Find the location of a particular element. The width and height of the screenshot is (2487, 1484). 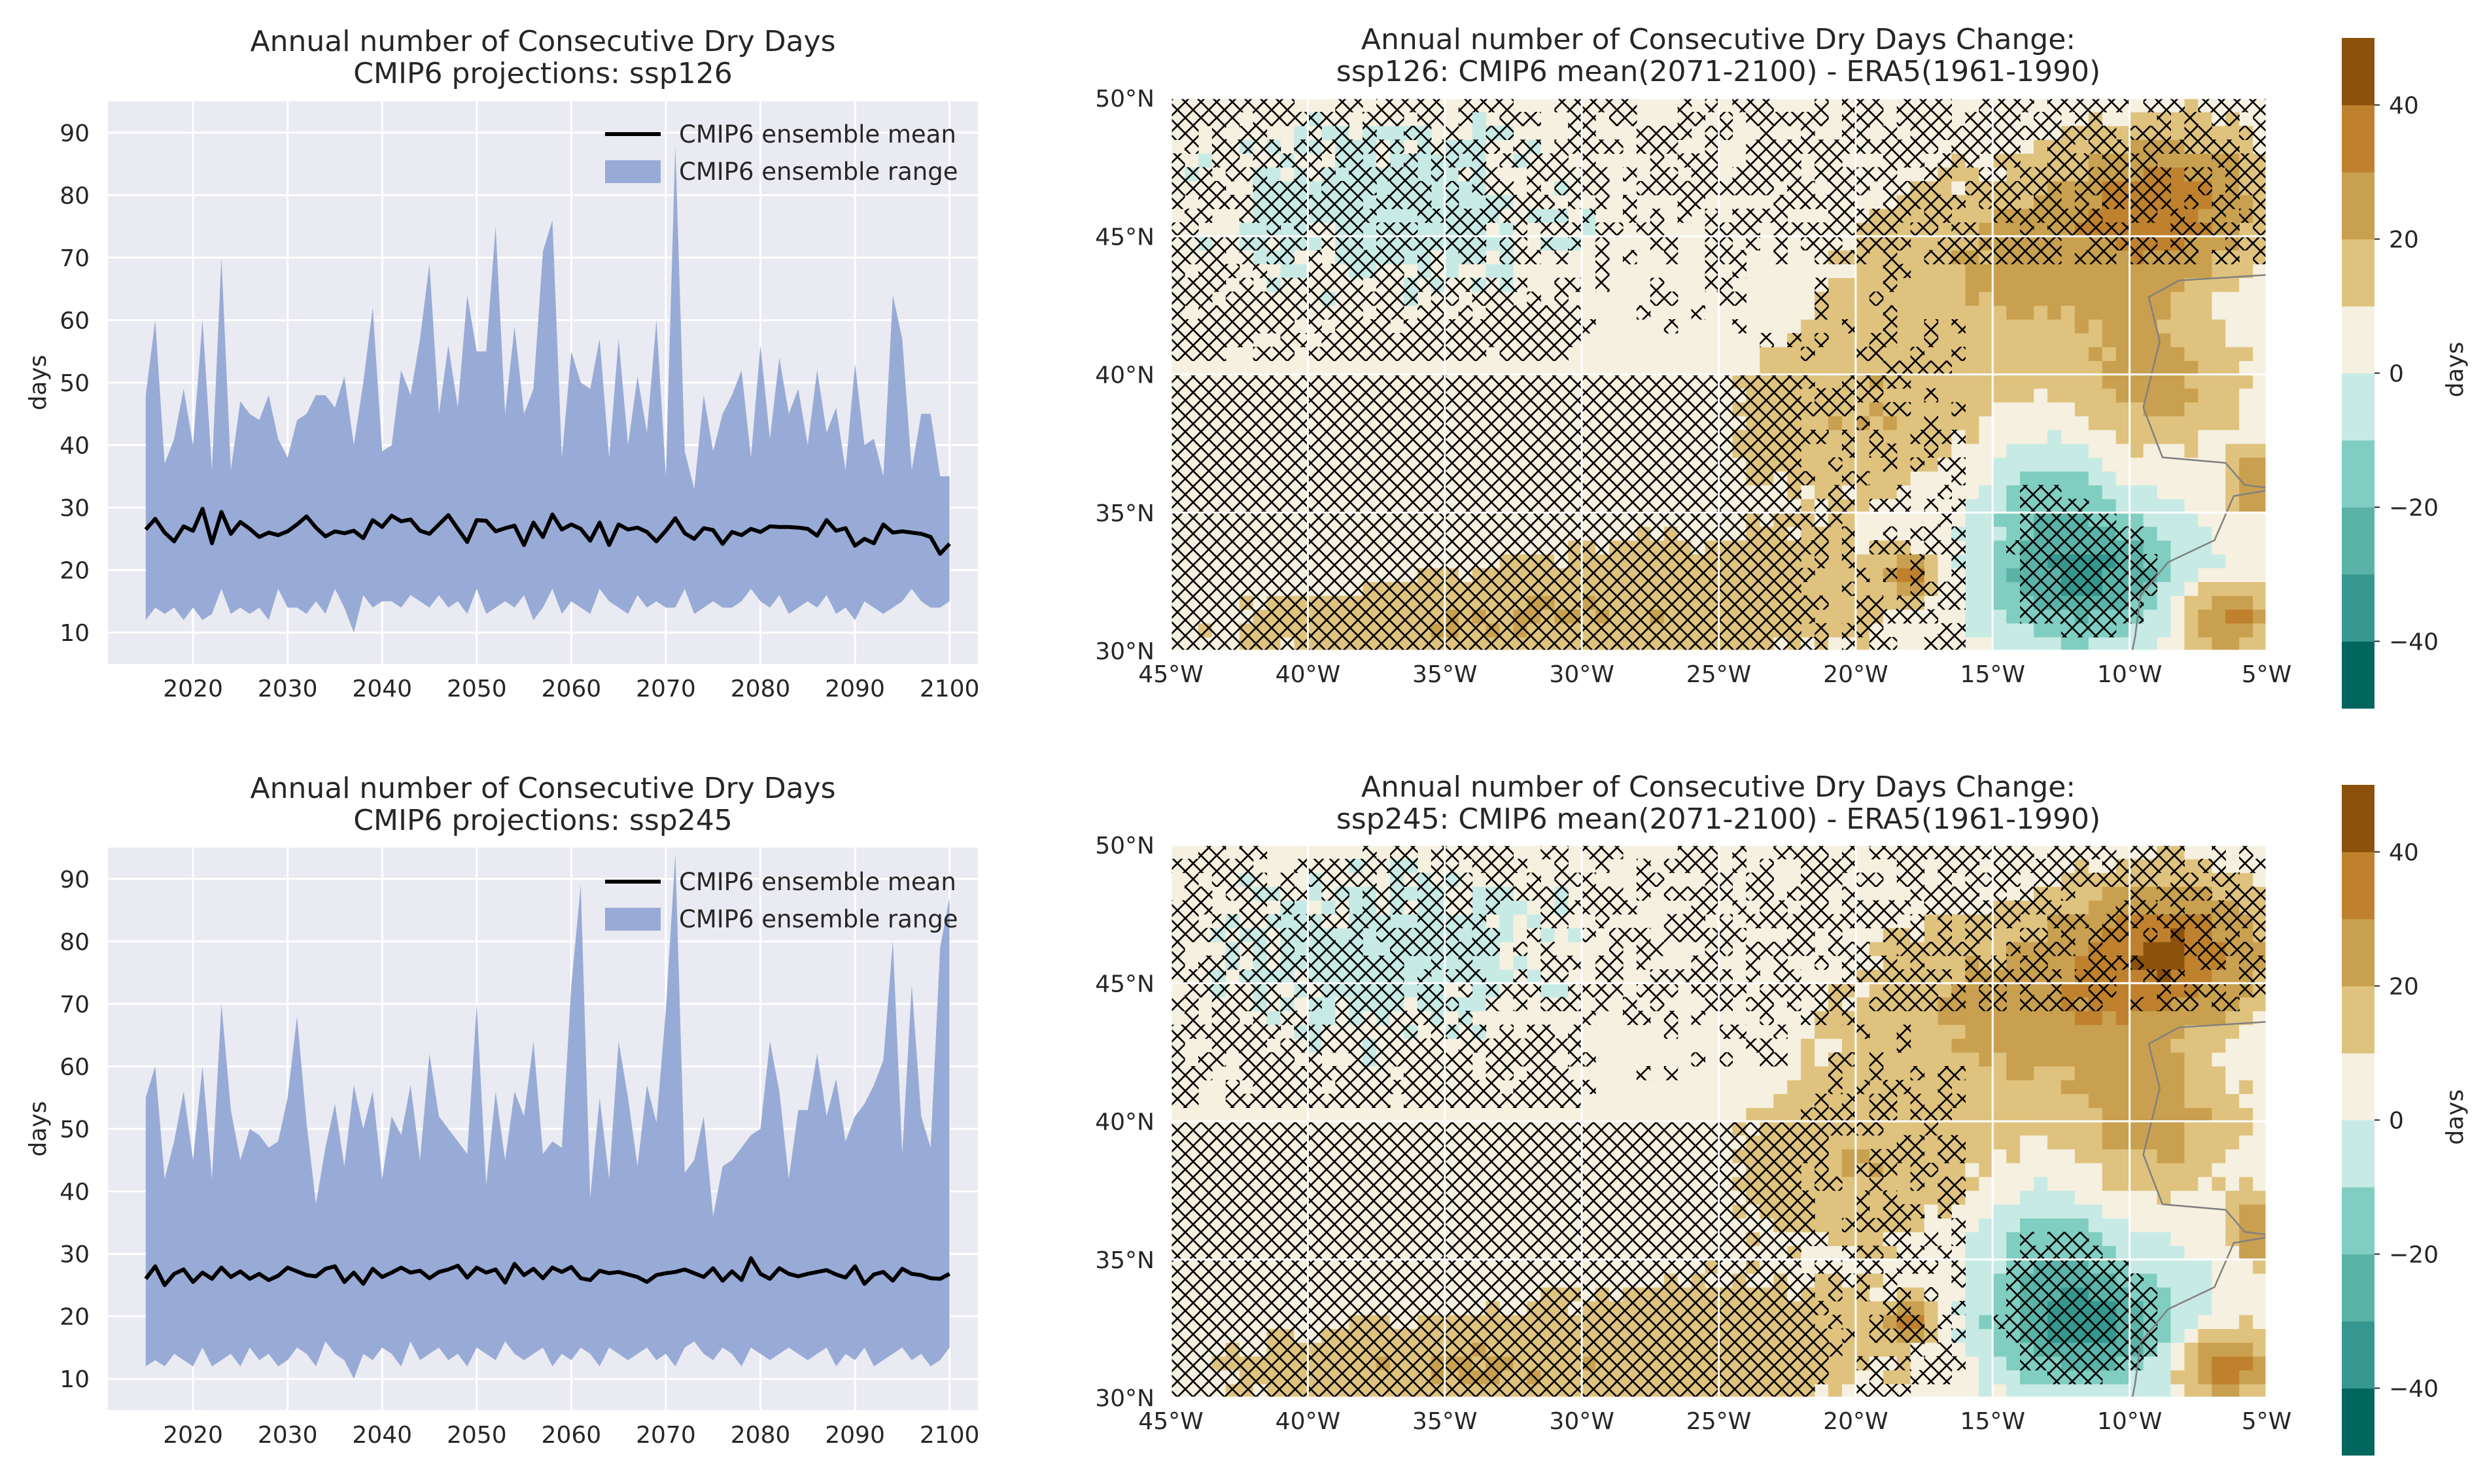

x-tick-label: 2100 is located at coordinates (950, 689).